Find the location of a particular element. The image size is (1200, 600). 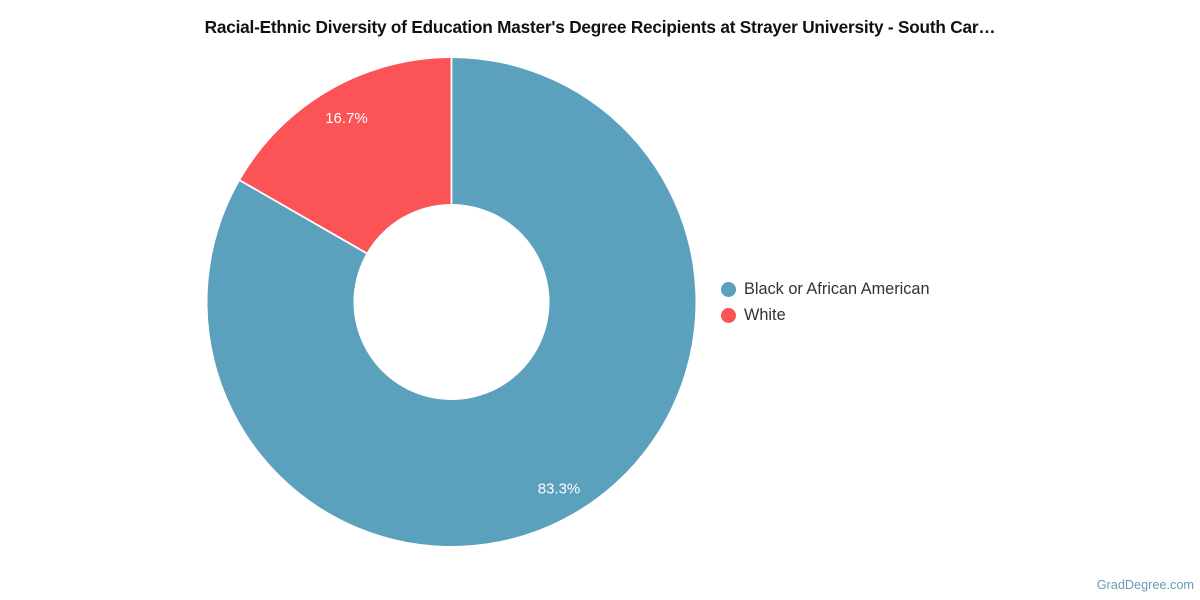

svg-text: 16.7% is located at coordinates (346, 118).